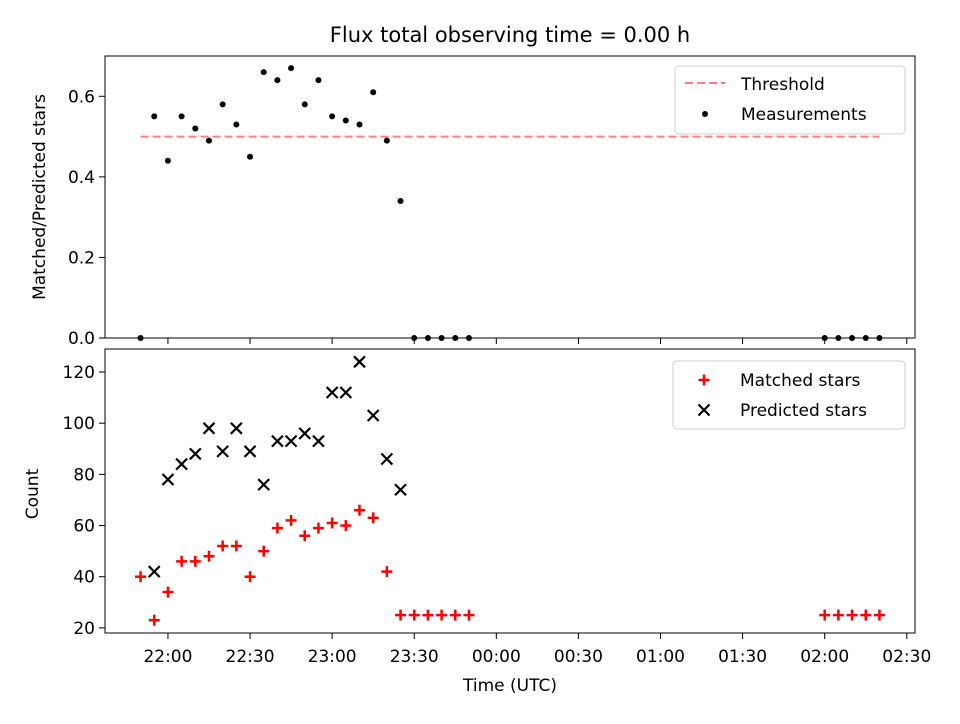 This screenshot has height=724, width=960. What do you see at coordinates (660, 657) in the screenshot?
I see `bottom-x-tick-label: 01:00` at bounding box center [660, 657].